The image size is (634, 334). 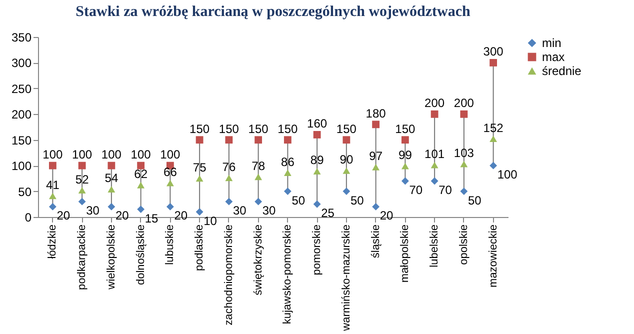 What do you see at coordinates (141, 174) in the screenshot?
I see `data-label: 62` at bounding box center [141, 174].